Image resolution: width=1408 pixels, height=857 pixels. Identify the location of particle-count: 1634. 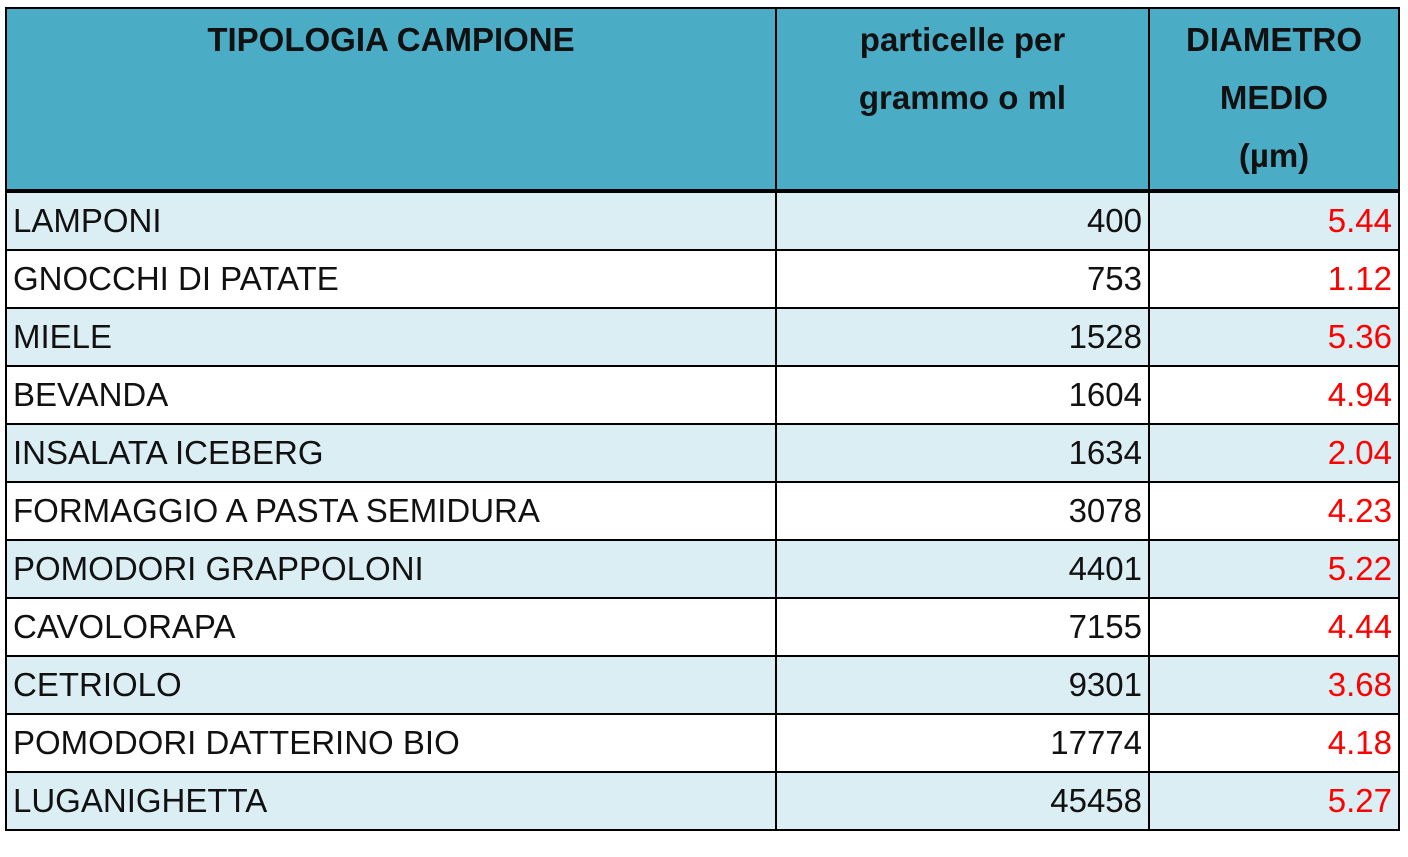
(962, 453).